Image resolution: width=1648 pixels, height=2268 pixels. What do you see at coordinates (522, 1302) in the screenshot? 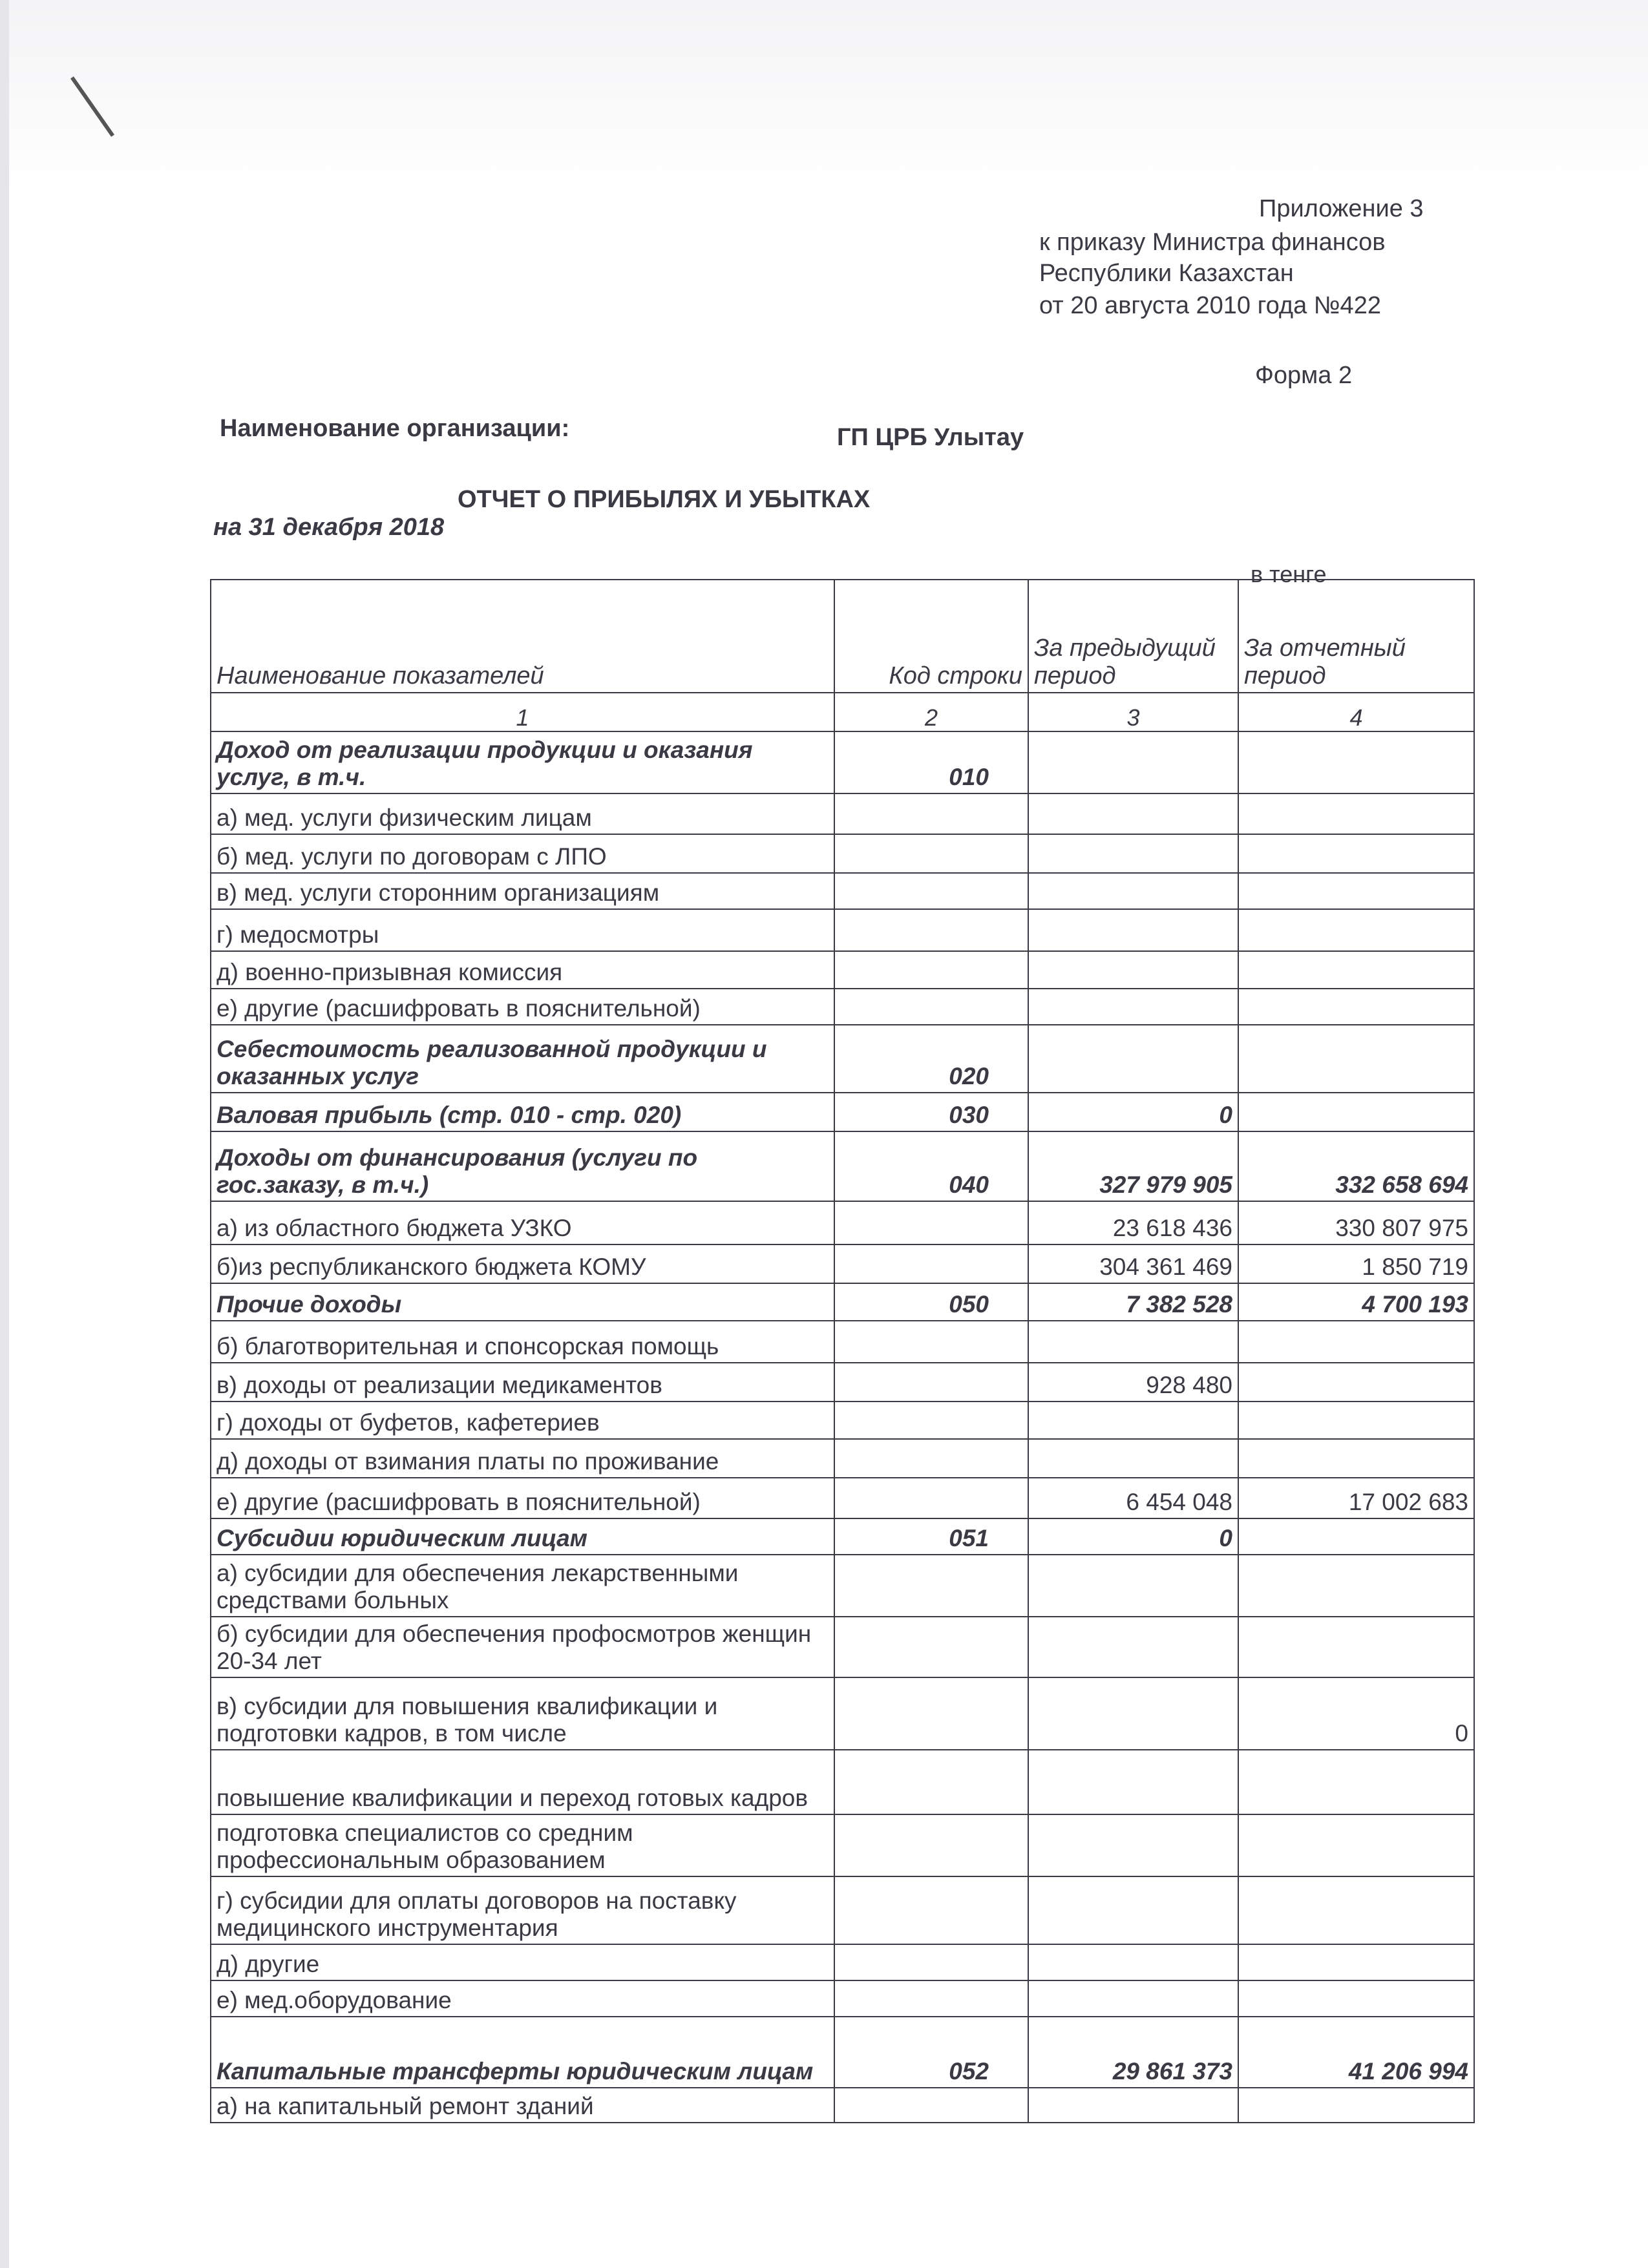
I see `row-name: Прочие доходы` at bounding box center [522, 1302].